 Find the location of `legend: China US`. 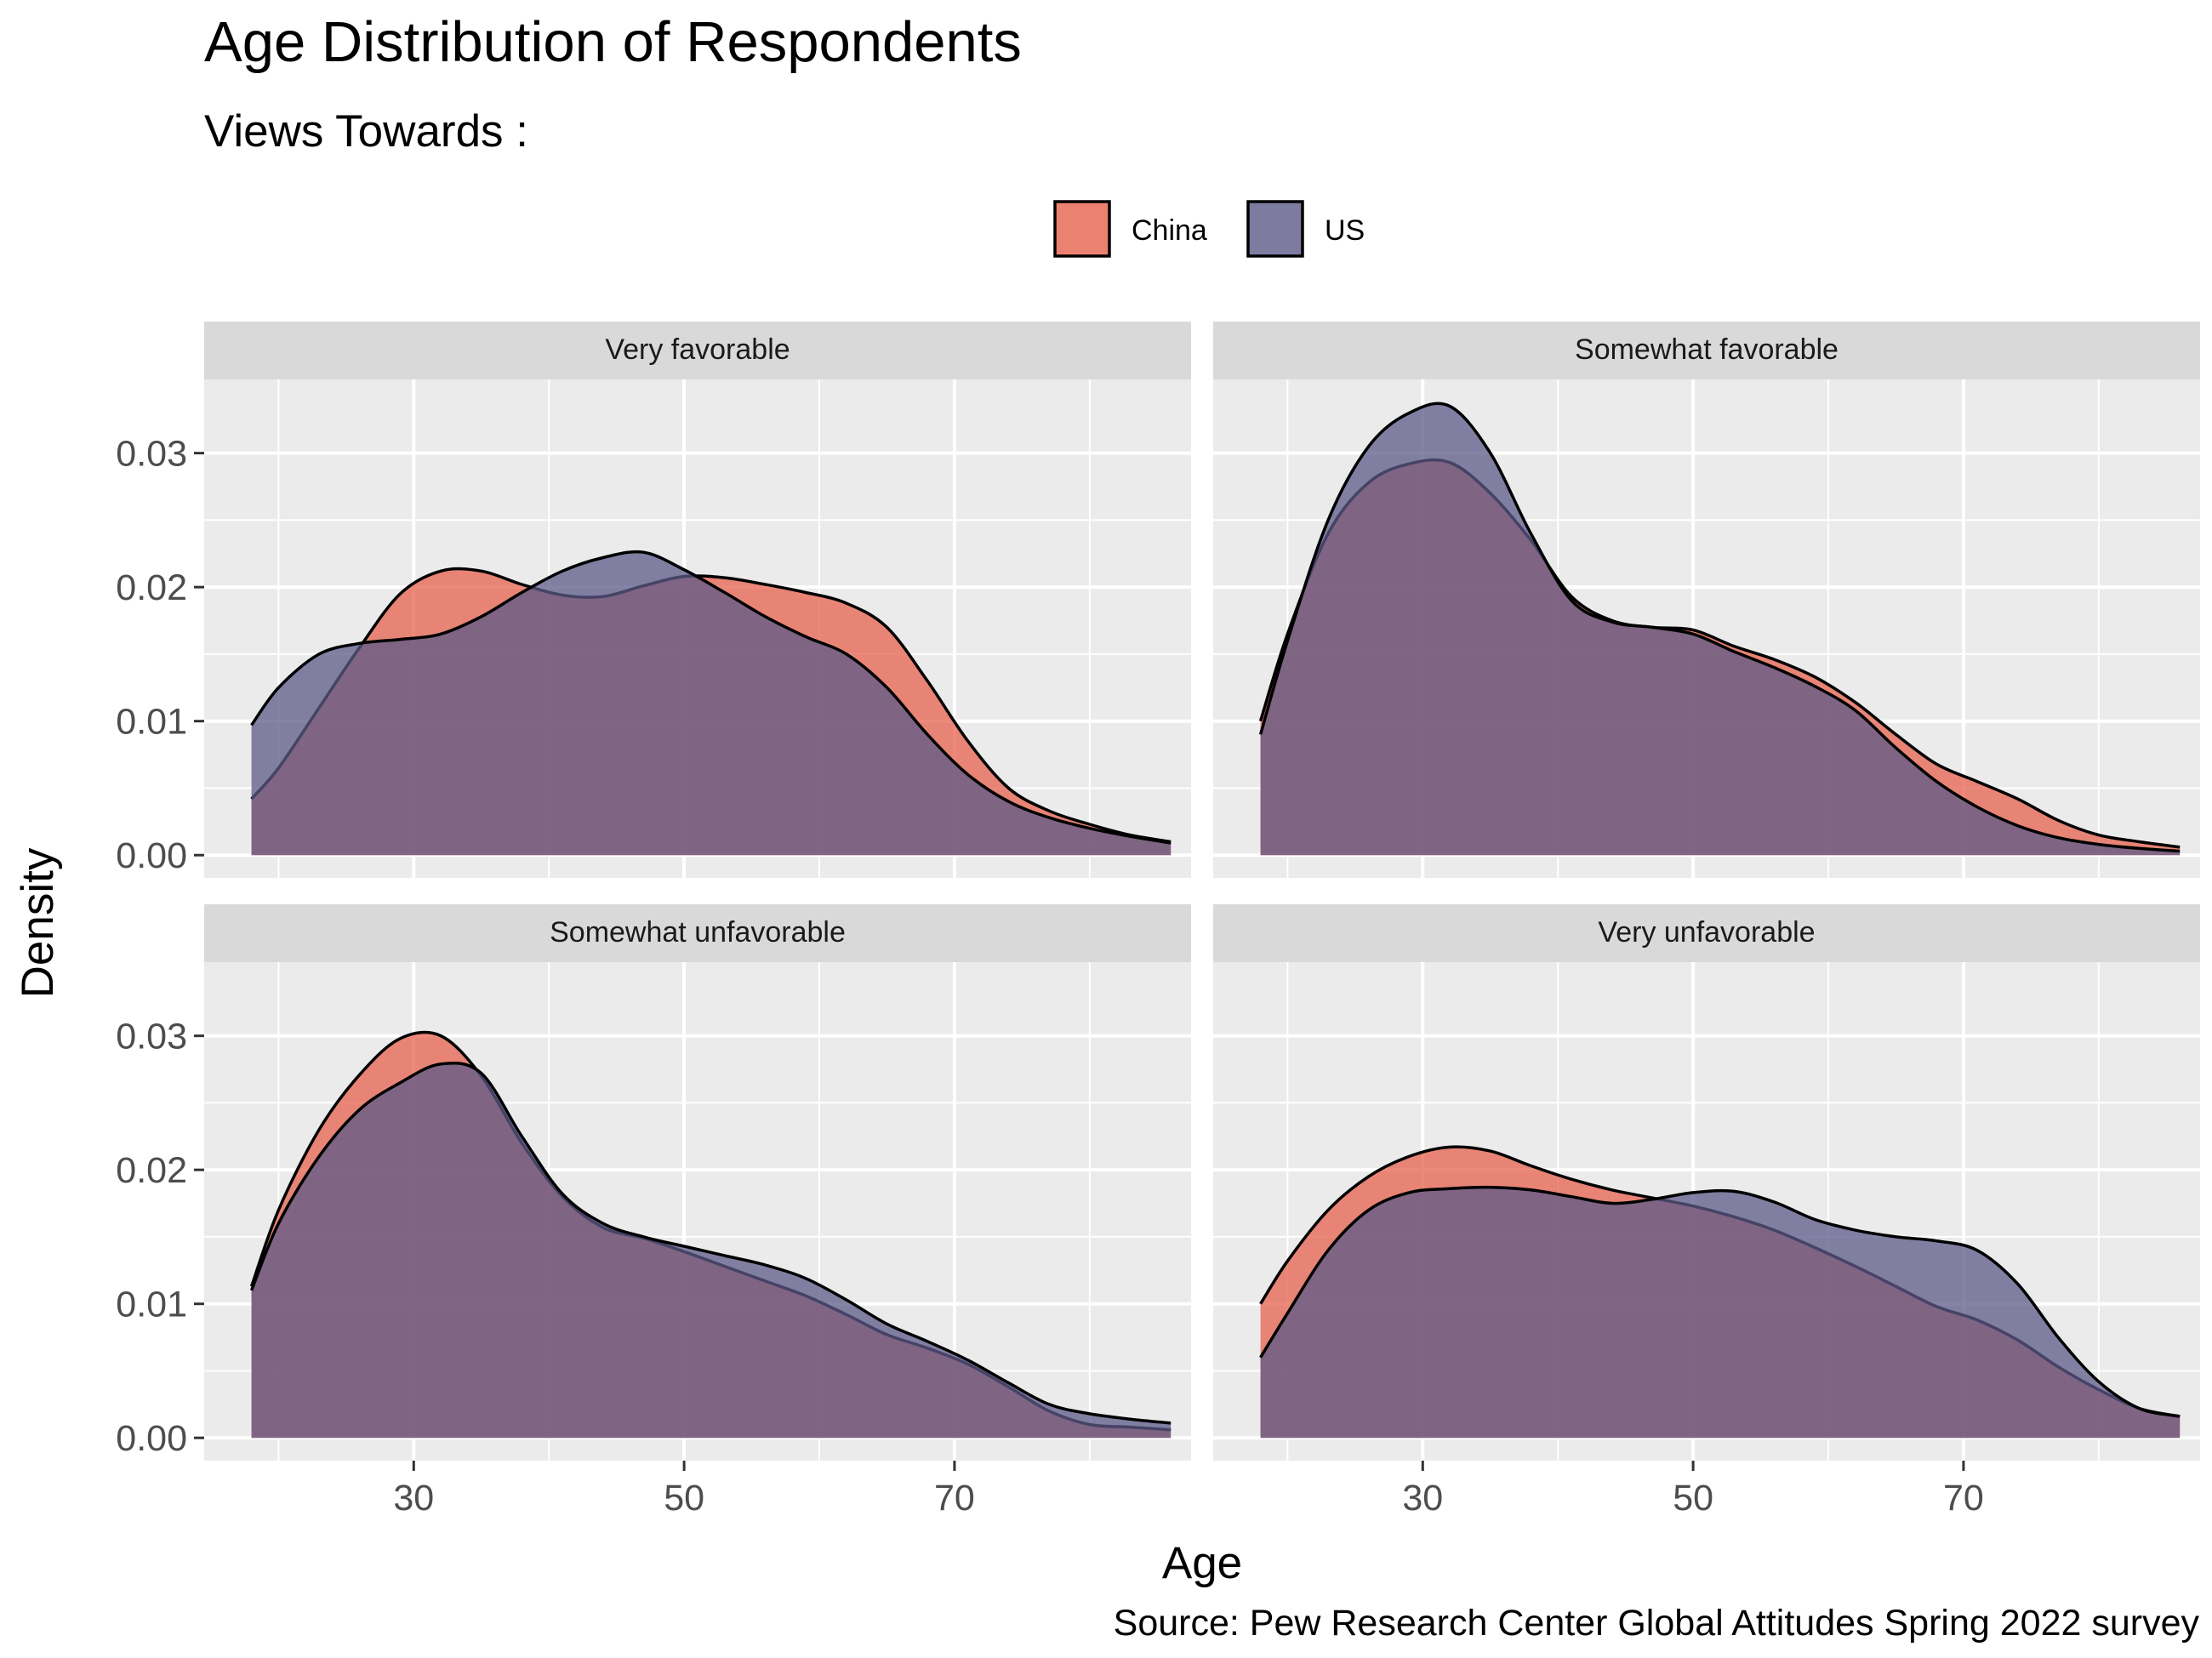

legend: China US is located at coordinates (1209, 229).